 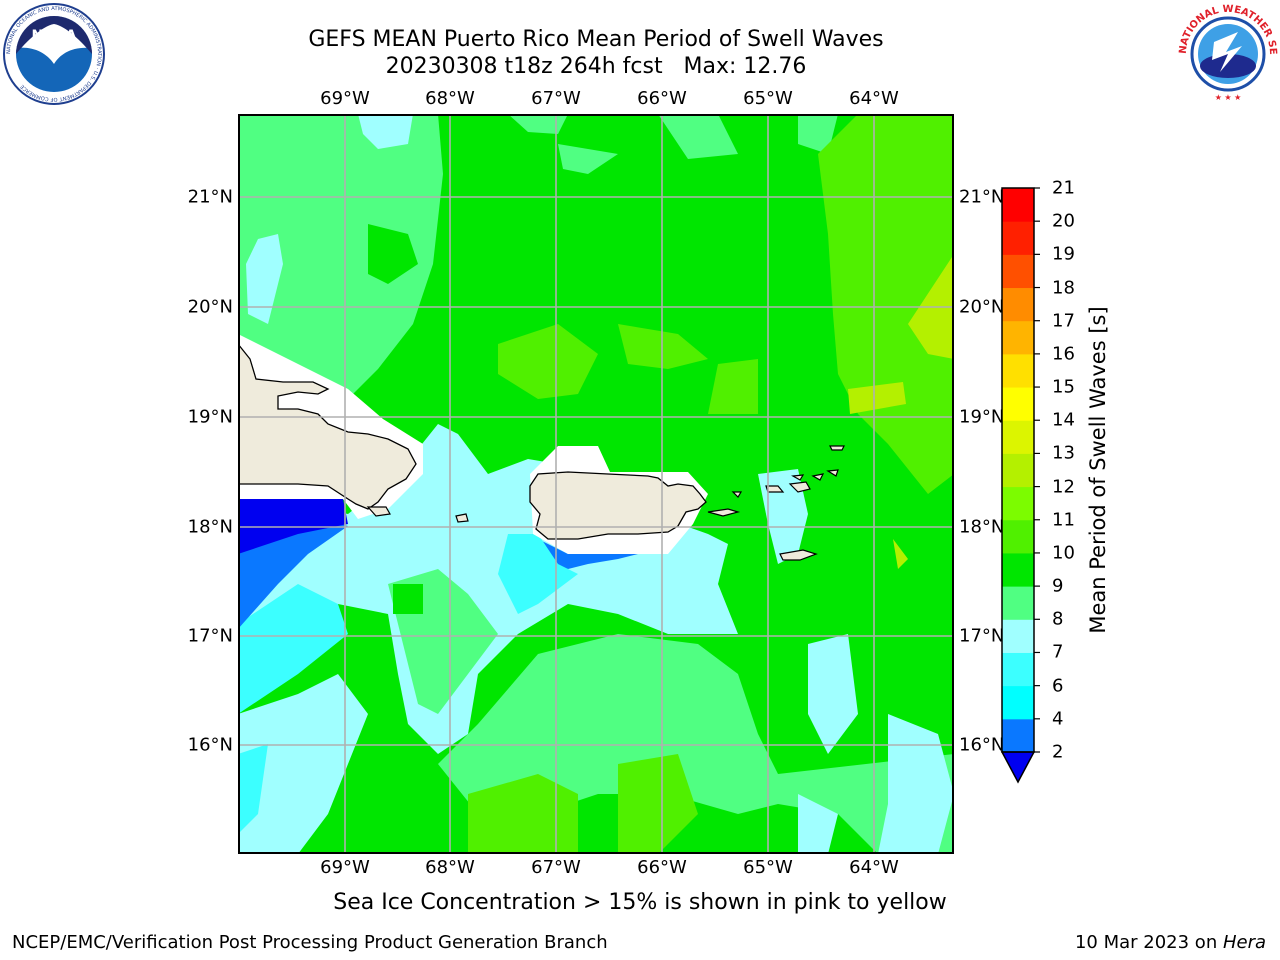 What do you see at coordinates (393, 254) in the screenshot?
I see `contour-11-12-northwest` at bounding box center [393, 254].